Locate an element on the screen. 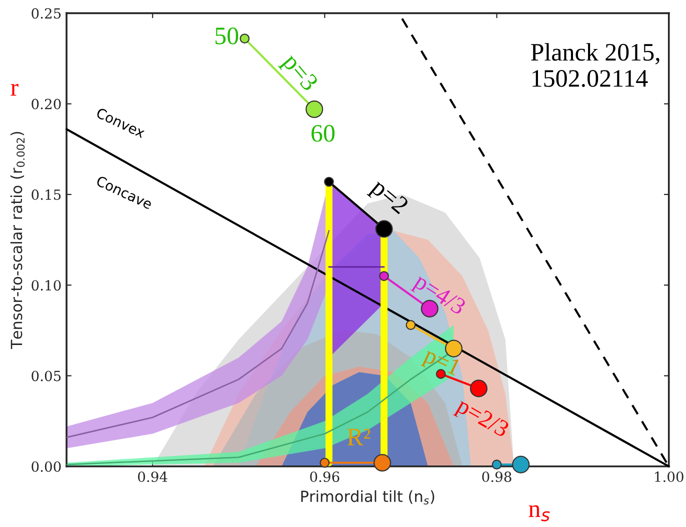 This screenshot has height=527, width=686. annotation: p=1 is located at coordinates (441, 363).